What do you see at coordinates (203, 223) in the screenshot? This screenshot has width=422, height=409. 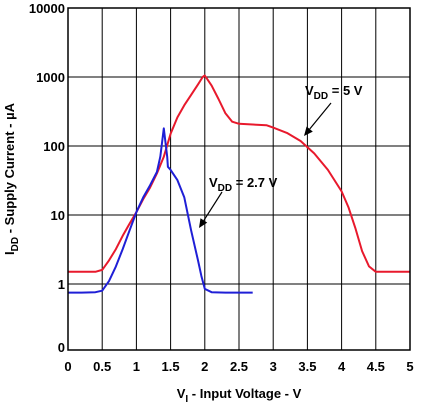 I see `annotation-vdd-2-7v-arrowhead` at bounding box center [203, 223].